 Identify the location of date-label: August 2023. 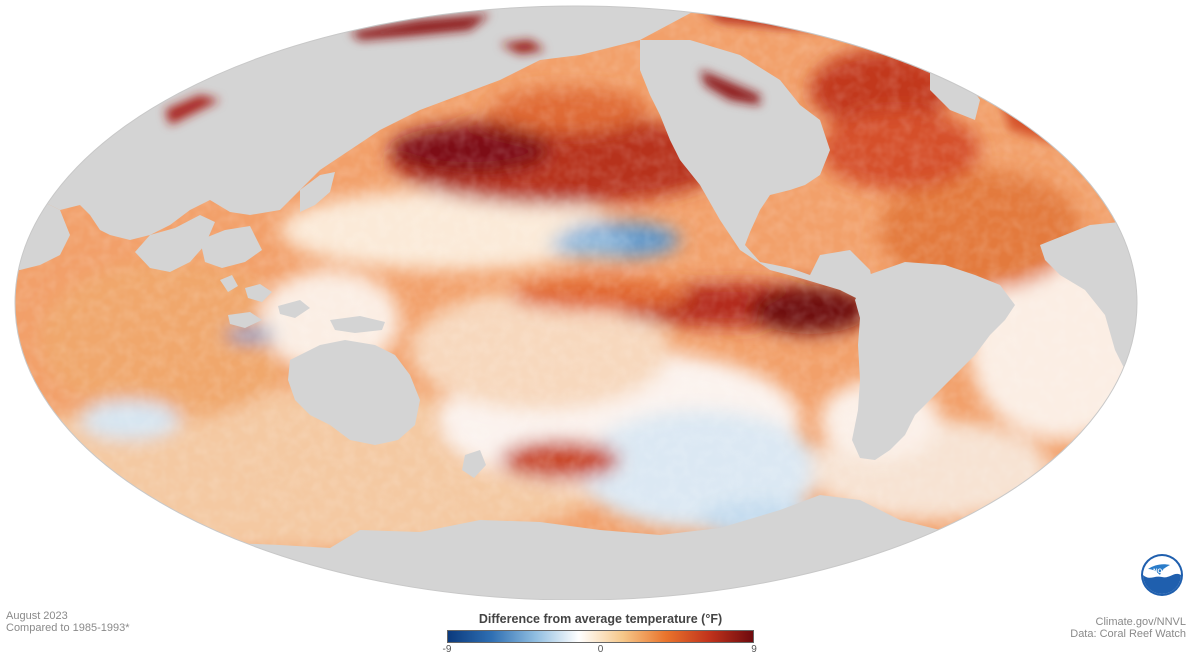
(37, 616).